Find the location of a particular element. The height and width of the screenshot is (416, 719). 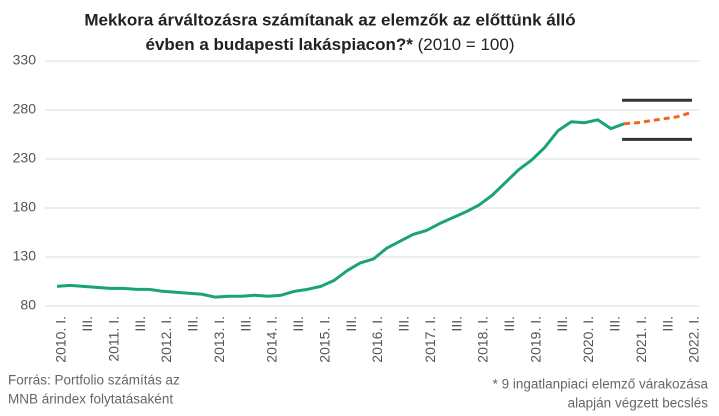

source: Forrás: Portfolio számítás az is located at coordinates (94, 380).